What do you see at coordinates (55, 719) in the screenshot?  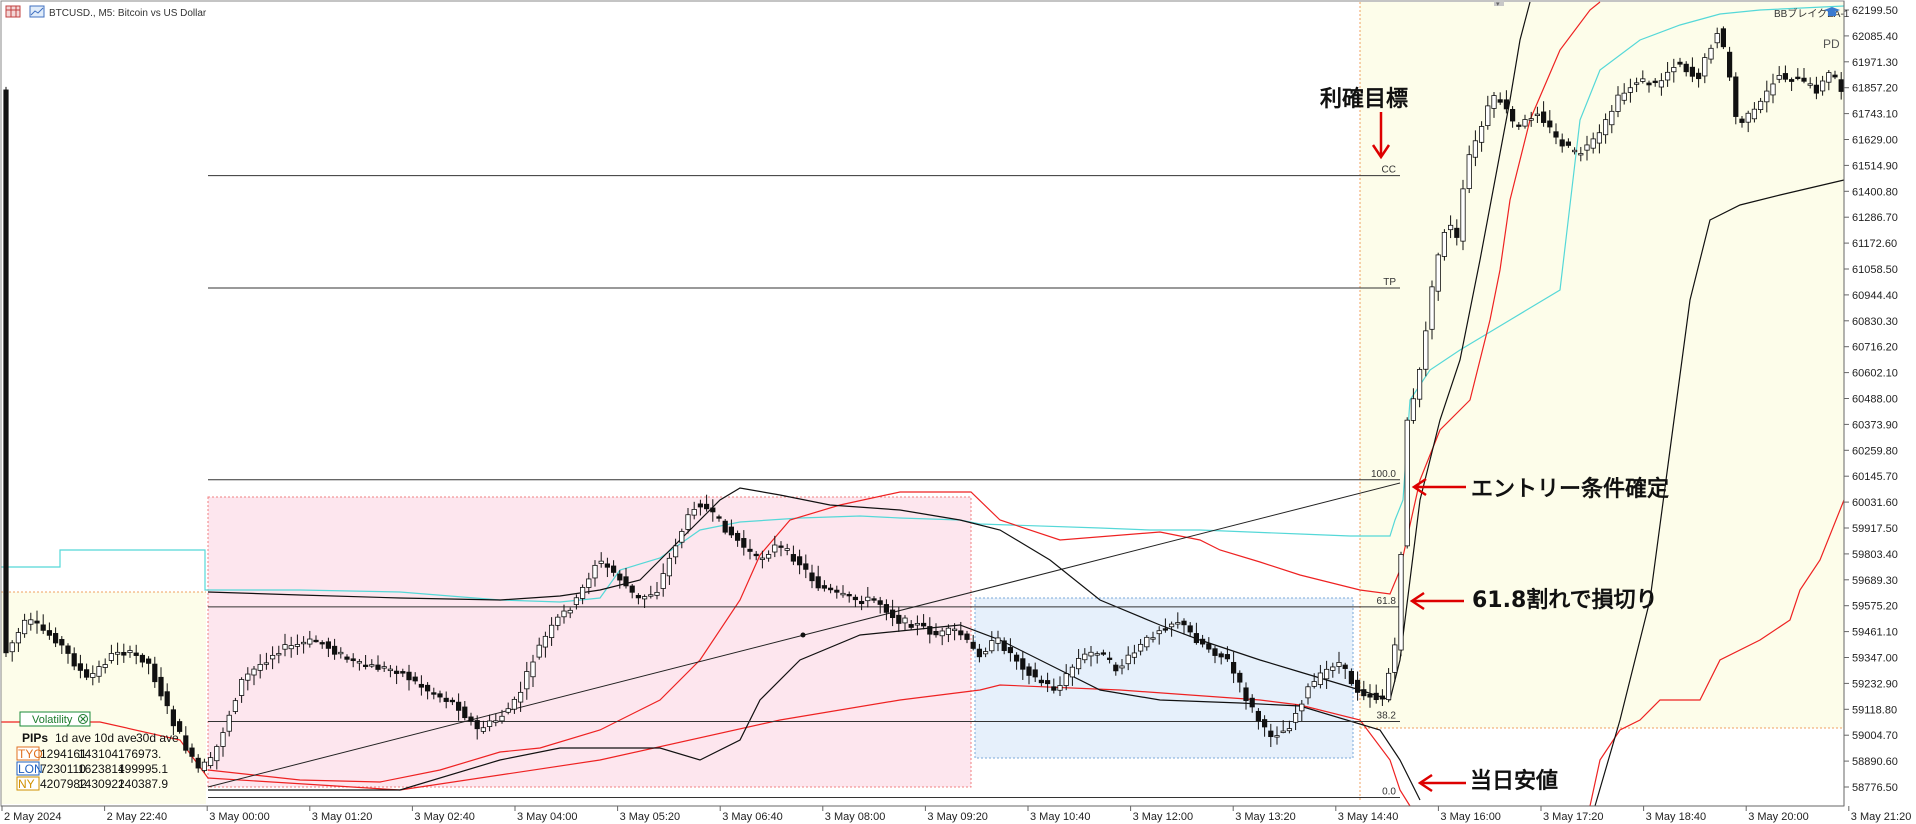 I see `volatility-button: Volatility` at bounding box center [55, 719].